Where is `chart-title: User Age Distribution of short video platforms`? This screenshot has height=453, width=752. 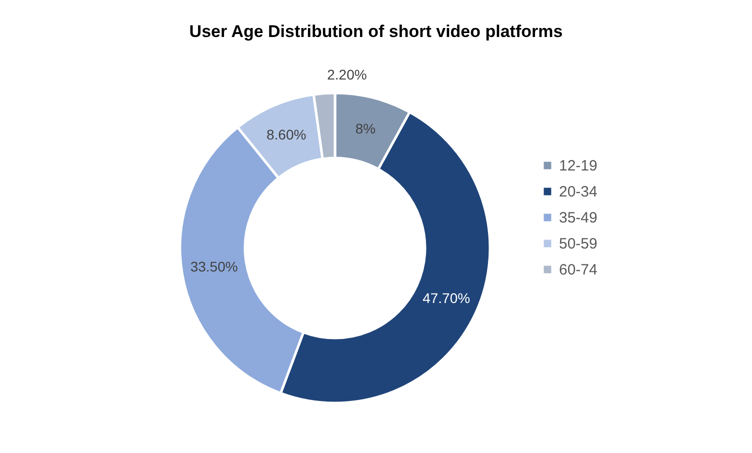 chart-title: User Age Distribution of short video platforms is located at coordinates (376, 31).